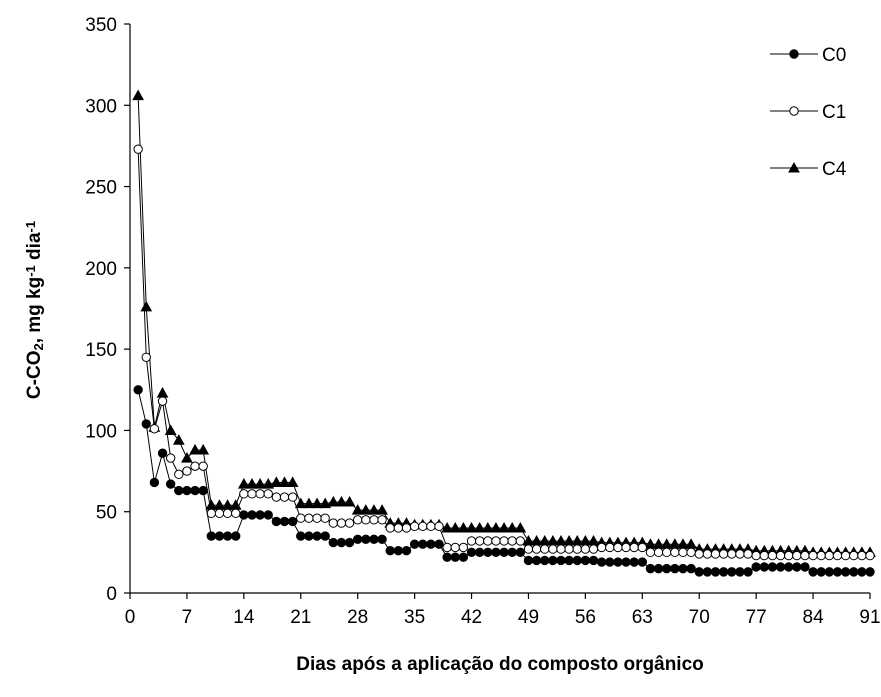 The height and width of the screenshot is (697, 881). What do you see at coordinates (528, 617) in the screenshot?
I see `x-tick-label: 49` at bounding box center [528, 617].